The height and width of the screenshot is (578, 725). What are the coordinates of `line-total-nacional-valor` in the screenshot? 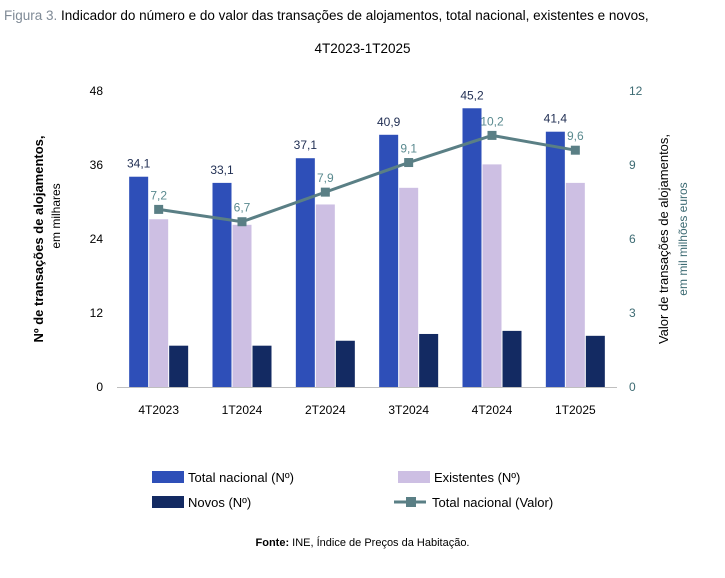 It's located at (367, 178).